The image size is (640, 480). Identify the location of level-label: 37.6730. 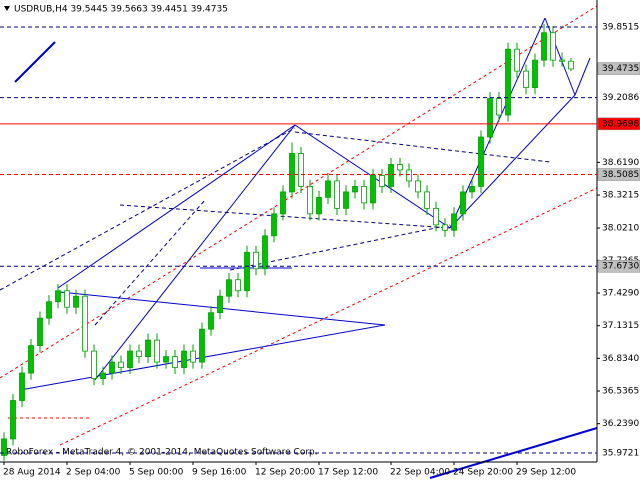
(620, 267).